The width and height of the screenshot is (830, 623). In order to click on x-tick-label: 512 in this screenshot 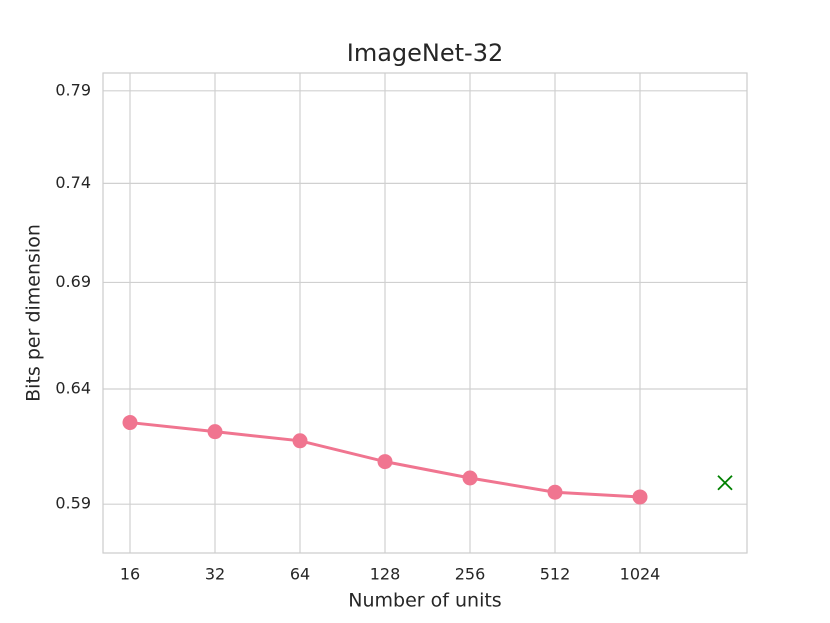, I will do `click(555, 574)`.